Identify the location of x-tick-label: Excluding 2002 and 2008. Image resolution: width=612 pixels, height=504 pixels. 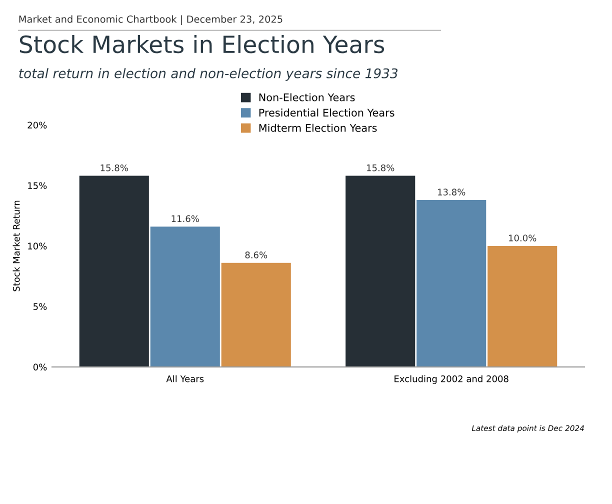
(451, 379).